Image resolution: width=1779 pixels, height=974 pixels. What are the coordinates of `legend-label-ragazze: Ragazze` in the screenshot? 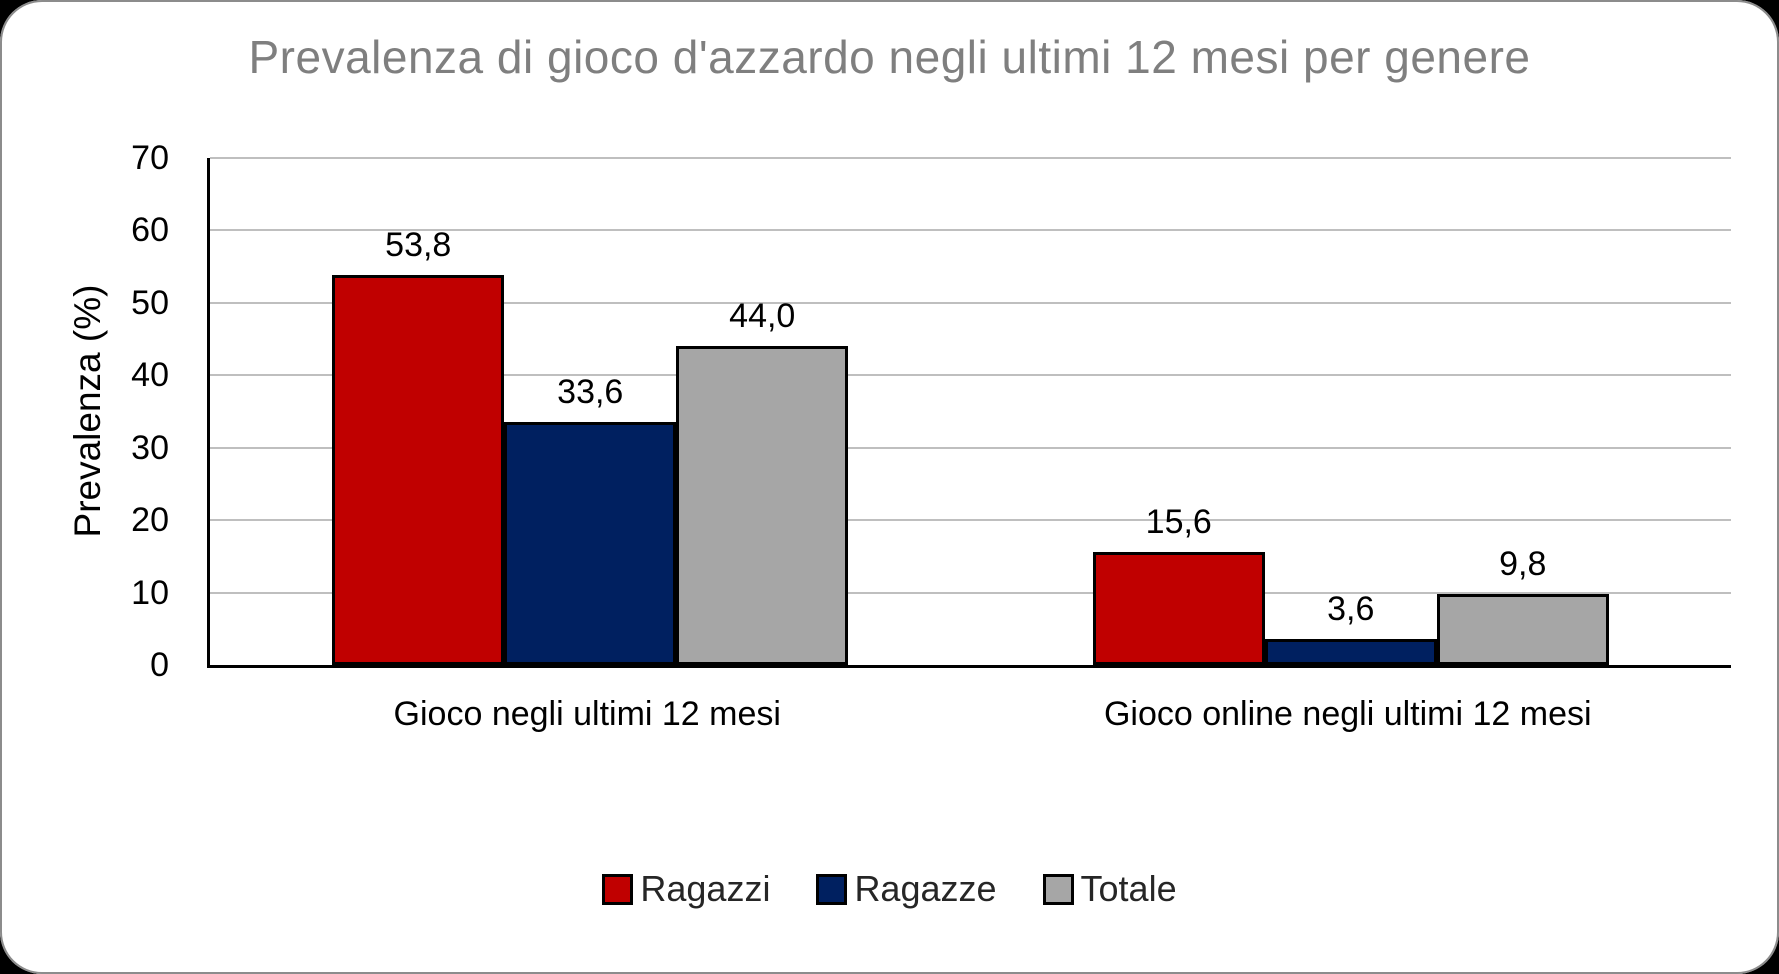 It's located at (925, 888).